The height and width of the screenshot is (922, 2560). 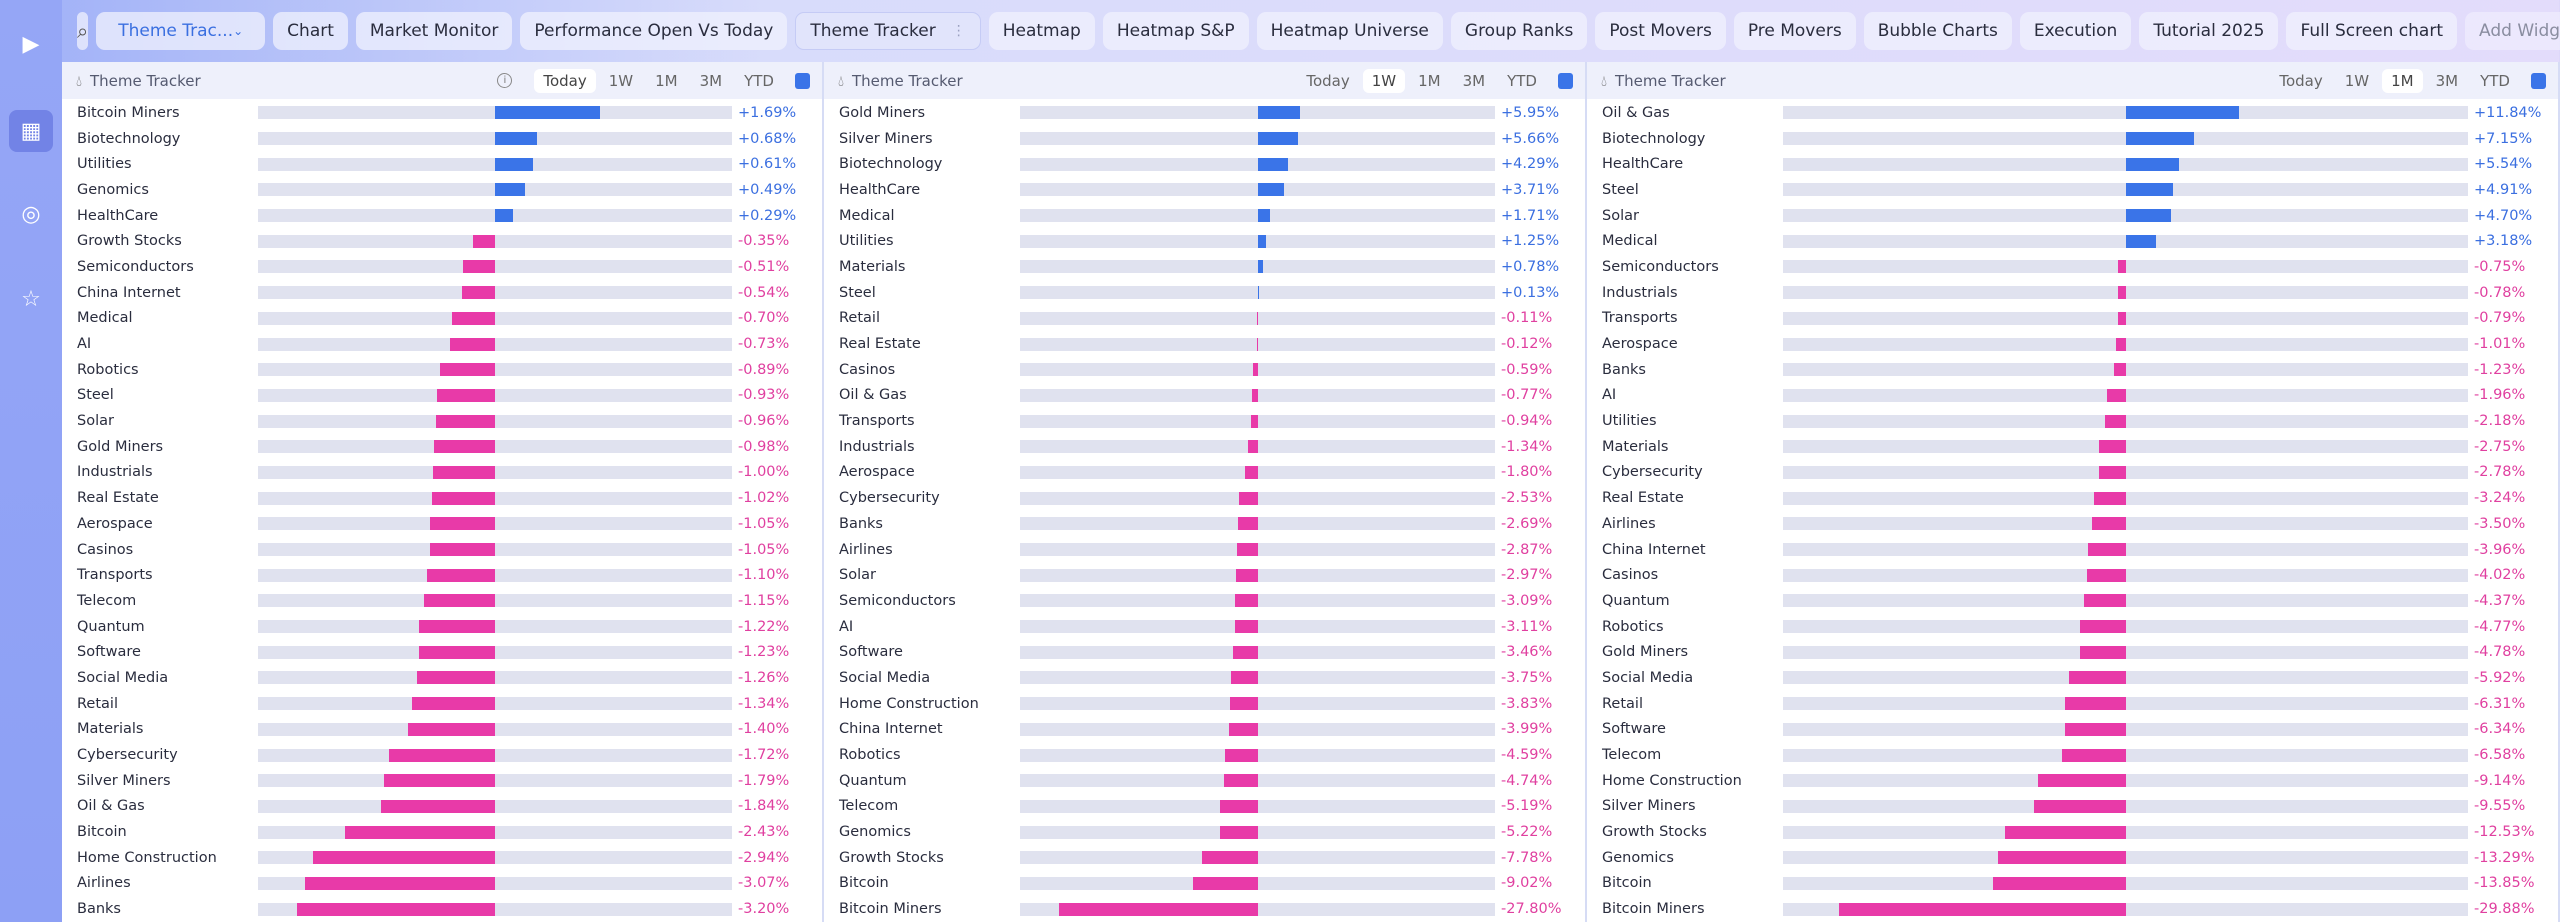 I want to click on table-row: Utilities -2.18%, so click(x=2072, y=421).